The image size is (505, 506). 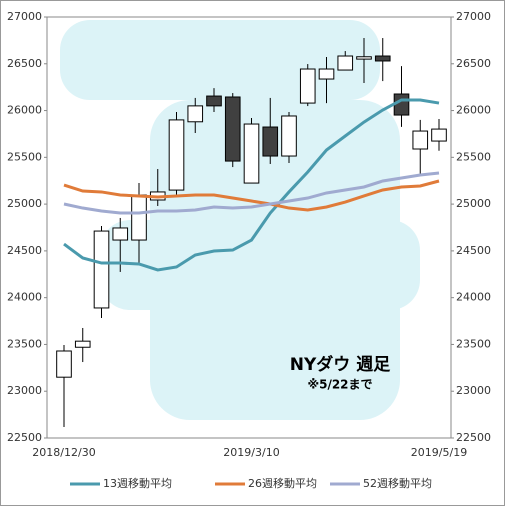 I want to click on y2-tick-label: 23500, so click(x=473, y=343).